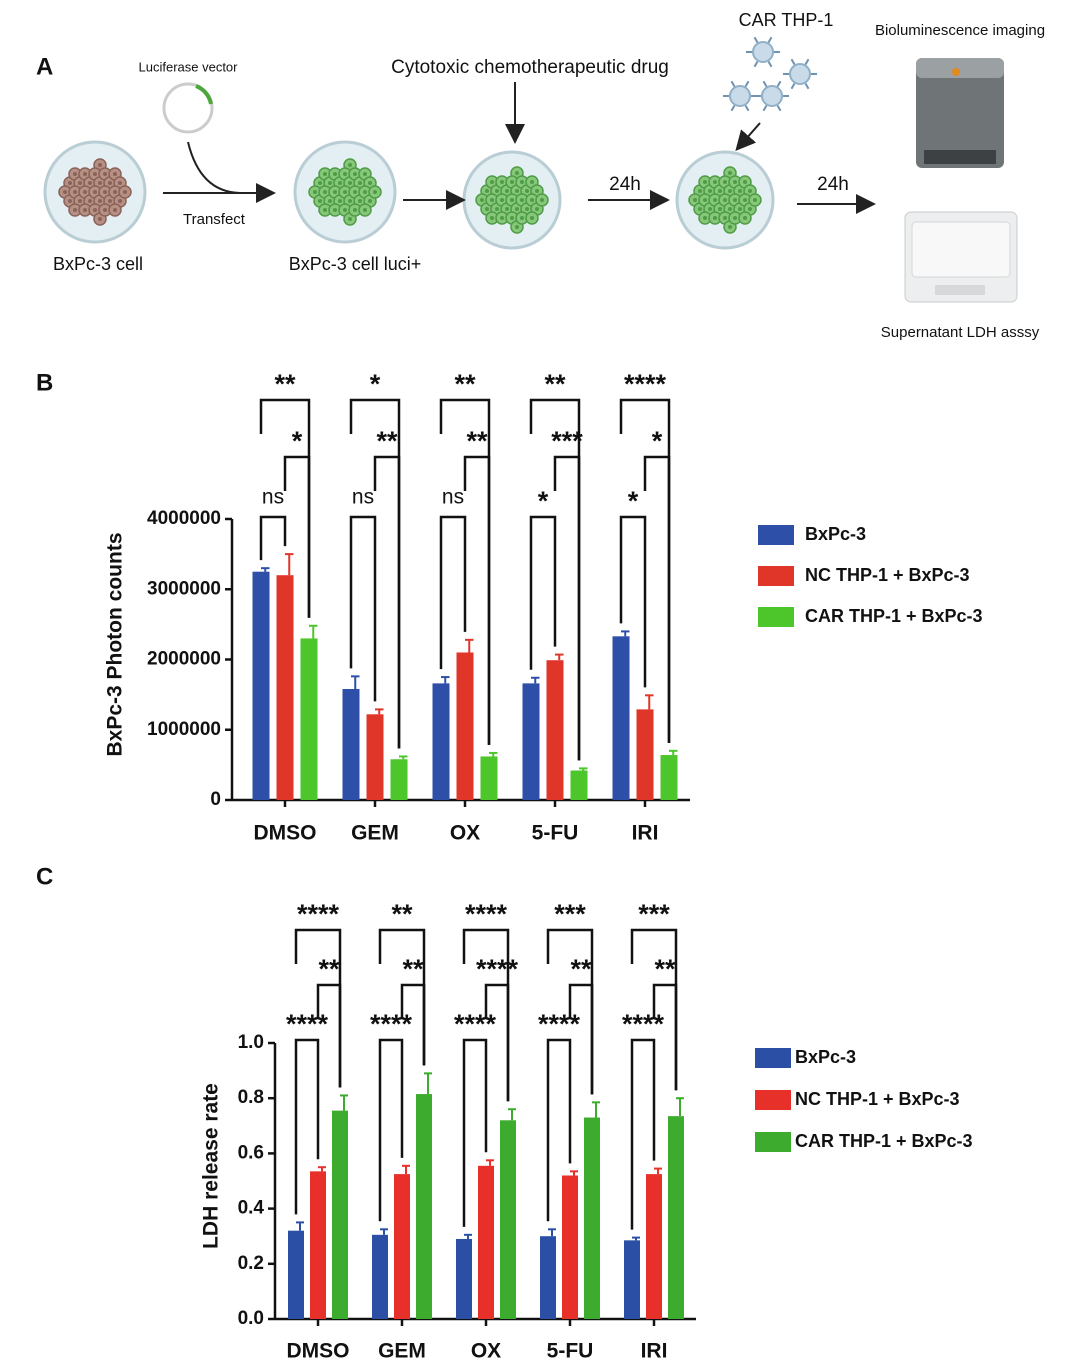  What do you see at coordinates (740, 96) in the screenshot?
I see `thp-cell` at bounding box center [740, 96].